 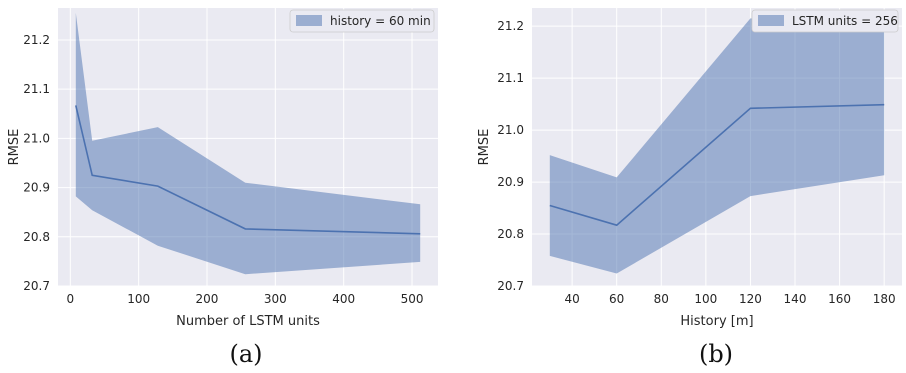 I want to click on legend-box-b, so click(x=825, y=21).